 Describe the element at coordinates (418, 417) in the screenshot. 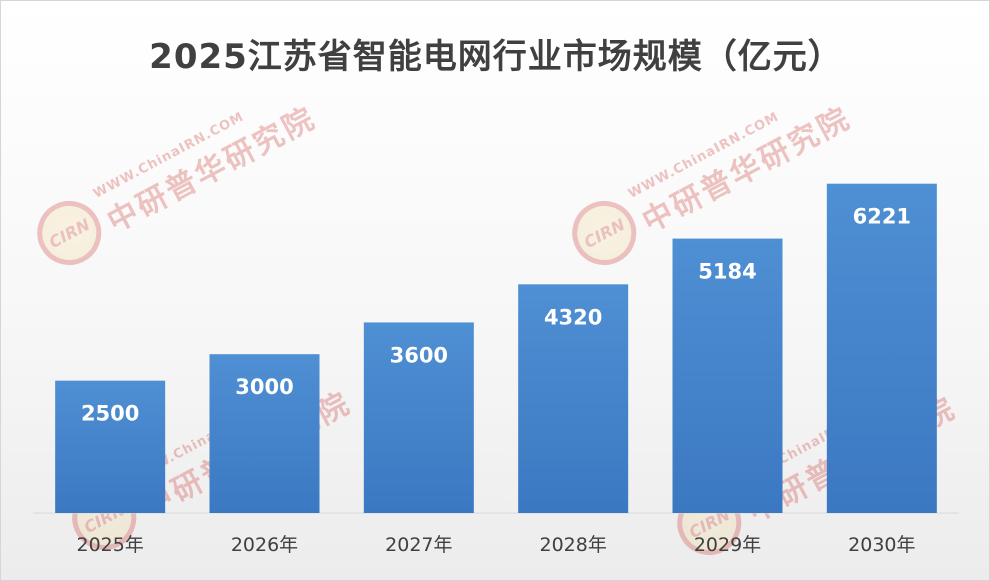

I see `bar-2027年` at that location.